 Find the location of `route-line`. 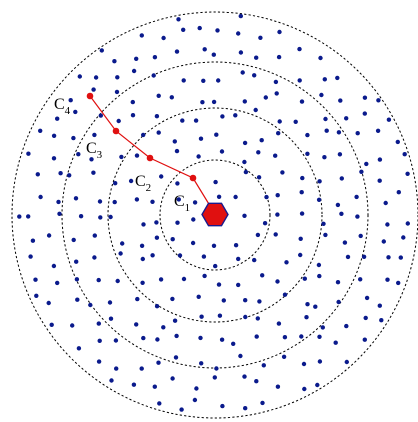

route-line is located at coordinates (152, 155).